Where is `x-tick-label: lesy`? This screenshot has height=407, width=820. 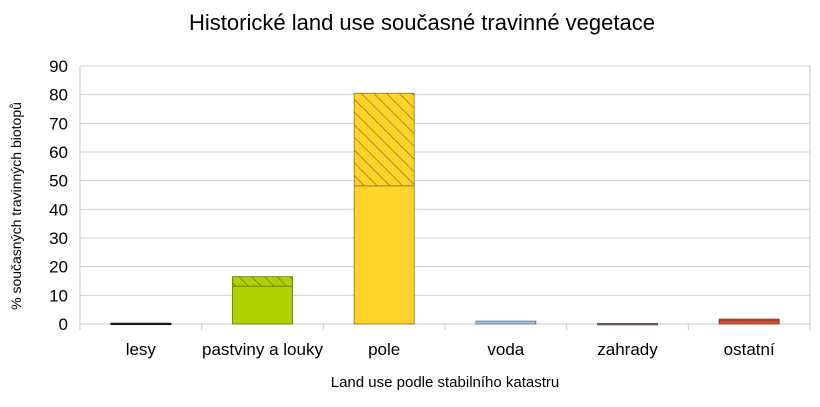 x-tick-label: lesy is located at coordinates (141, 349).